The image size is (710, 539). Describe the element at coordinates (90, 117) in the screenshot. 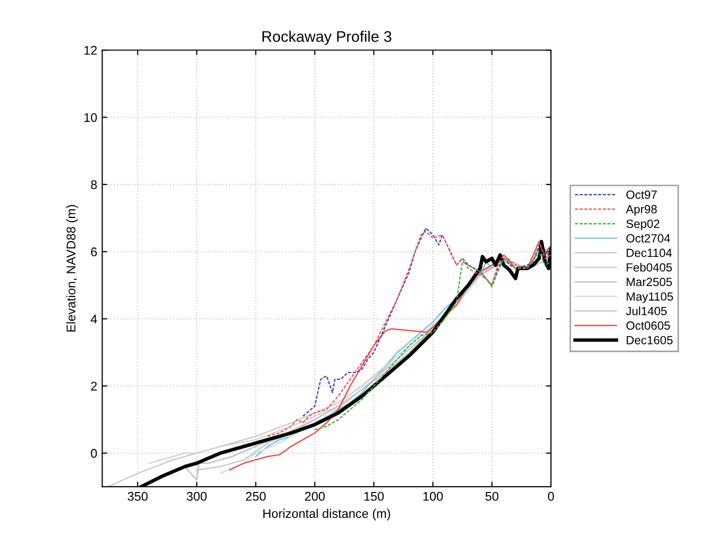

I see `y-tick-label: 10` at that location.